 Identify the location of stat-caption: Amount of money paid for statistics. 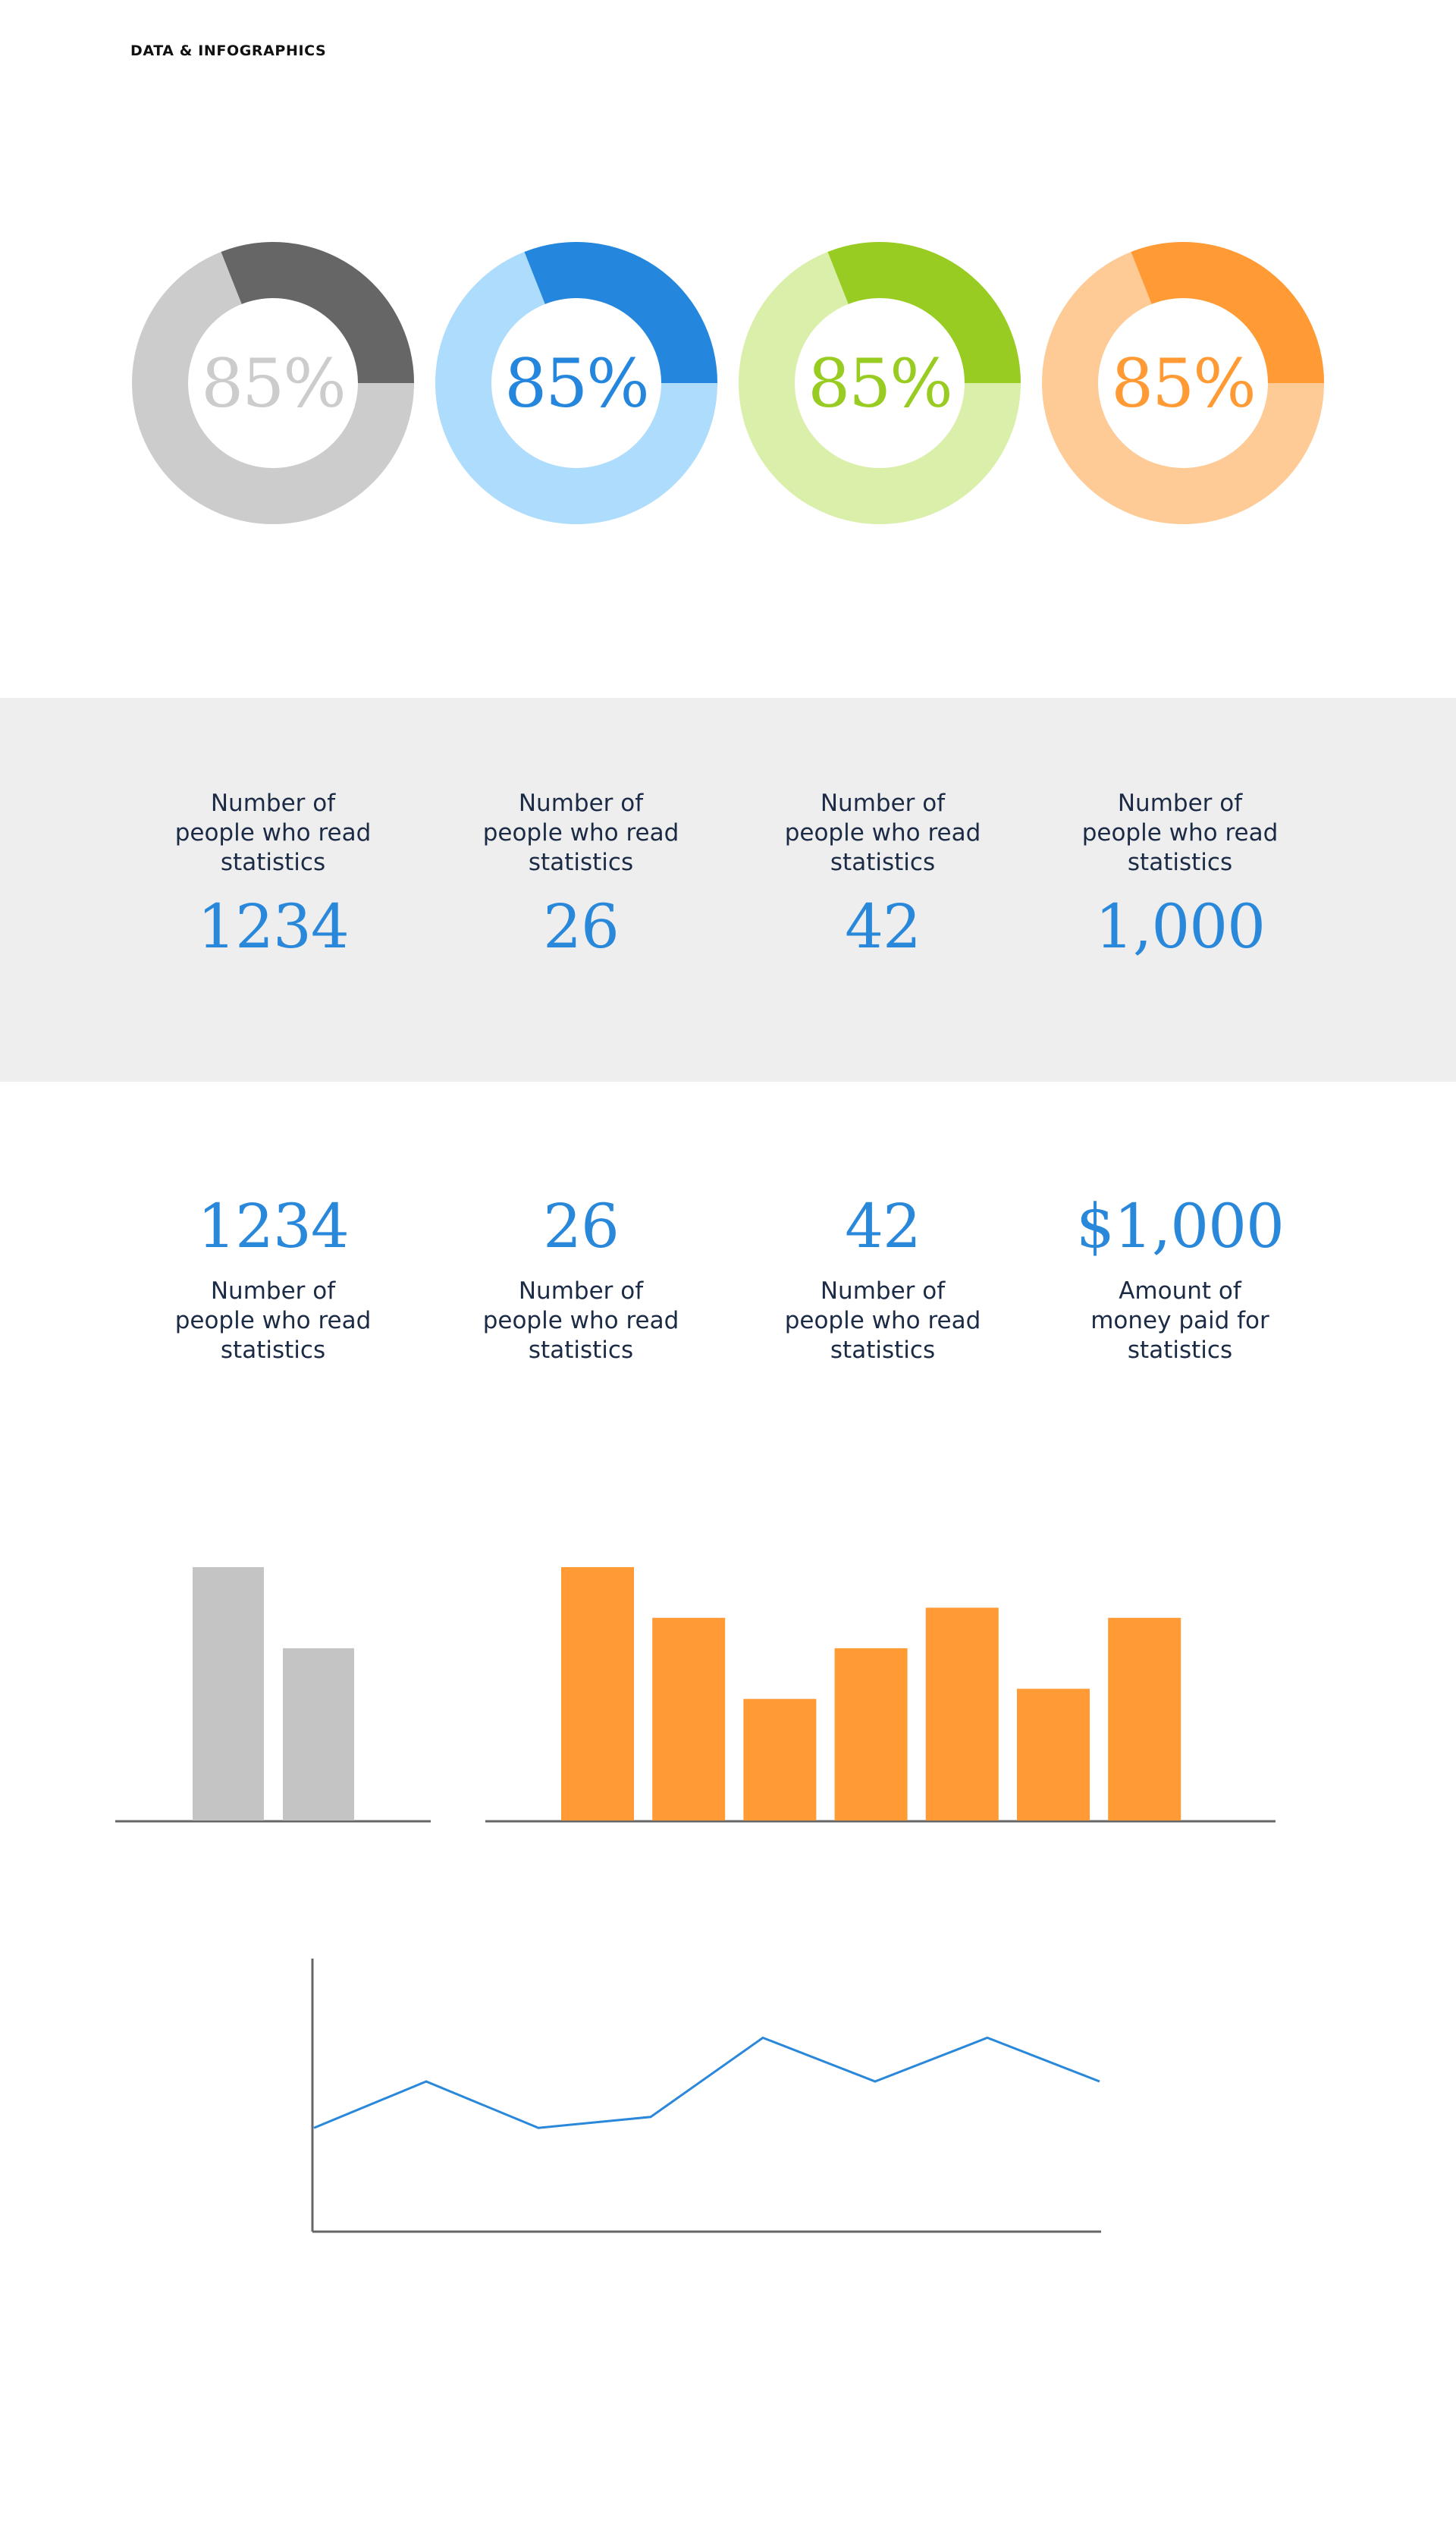
(1179, 1320).